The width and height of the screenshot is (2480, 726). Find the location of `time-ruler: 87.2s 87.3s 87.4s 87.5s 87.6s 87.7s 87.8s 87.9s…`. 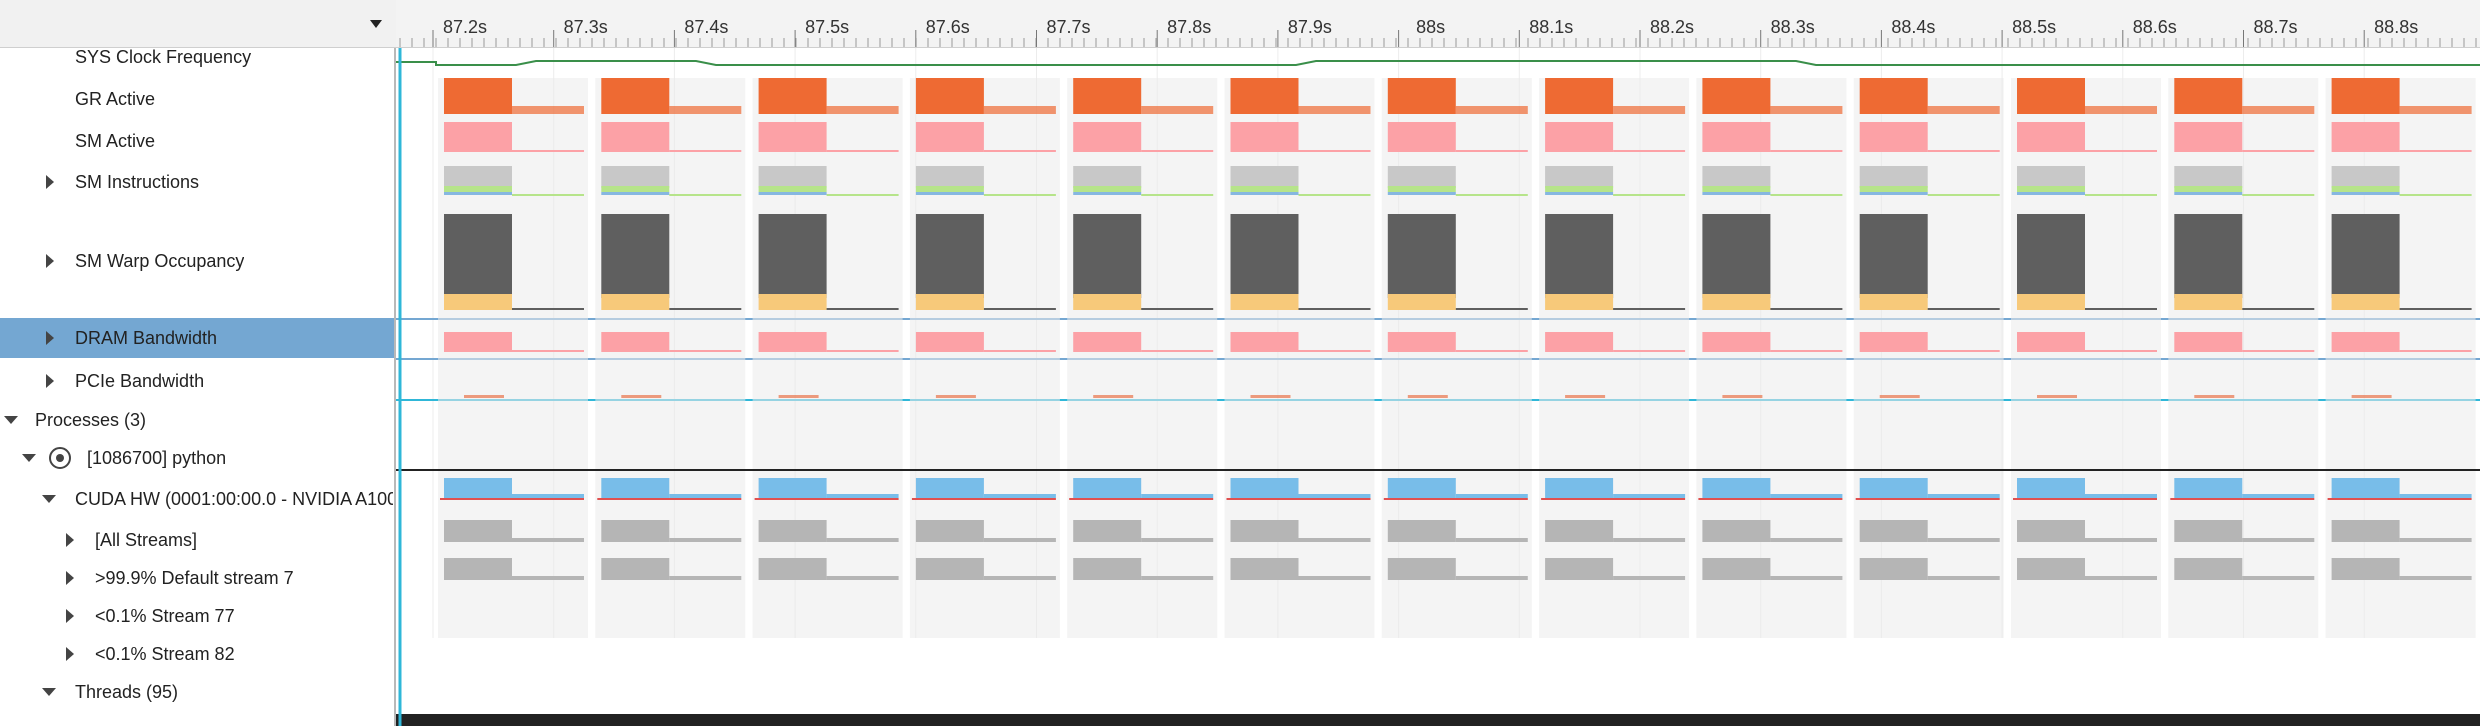

time-ruler: 87.2s 87.3s 87.4s 87.5s 87.6s 87.7s 87.8s 87.9s… is located at coordinates (1438, 24).